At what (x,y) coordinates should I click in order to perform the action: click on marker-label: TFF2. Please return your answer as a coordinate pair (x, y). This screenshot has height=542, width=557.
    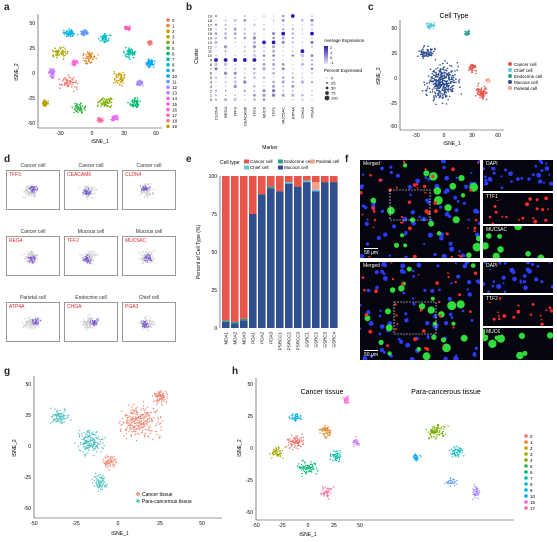
    Looking at the image, I should click on (254, 111).